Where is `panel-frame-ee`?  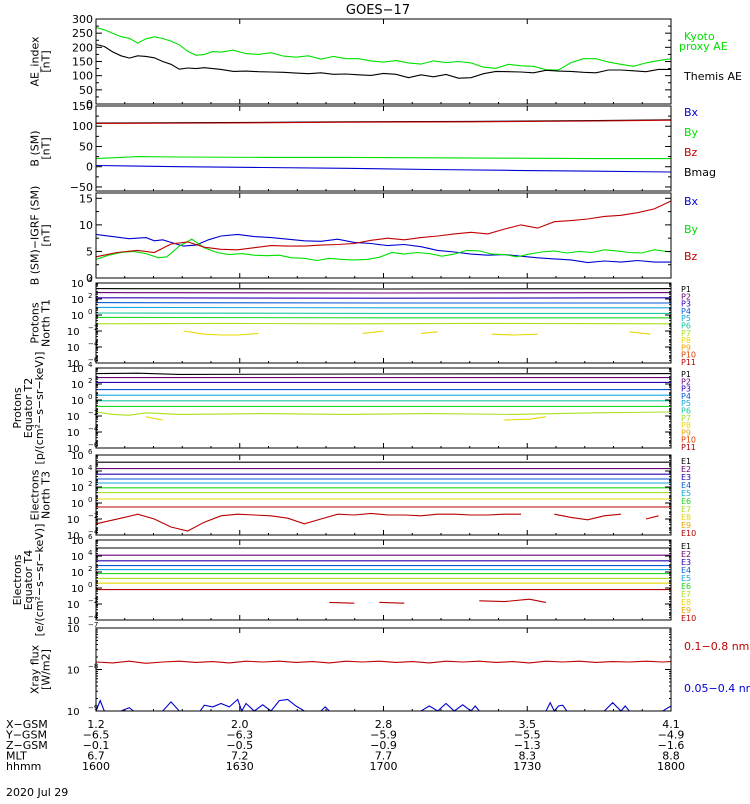
panel-frame-ee is located at coordinates (383, 580).